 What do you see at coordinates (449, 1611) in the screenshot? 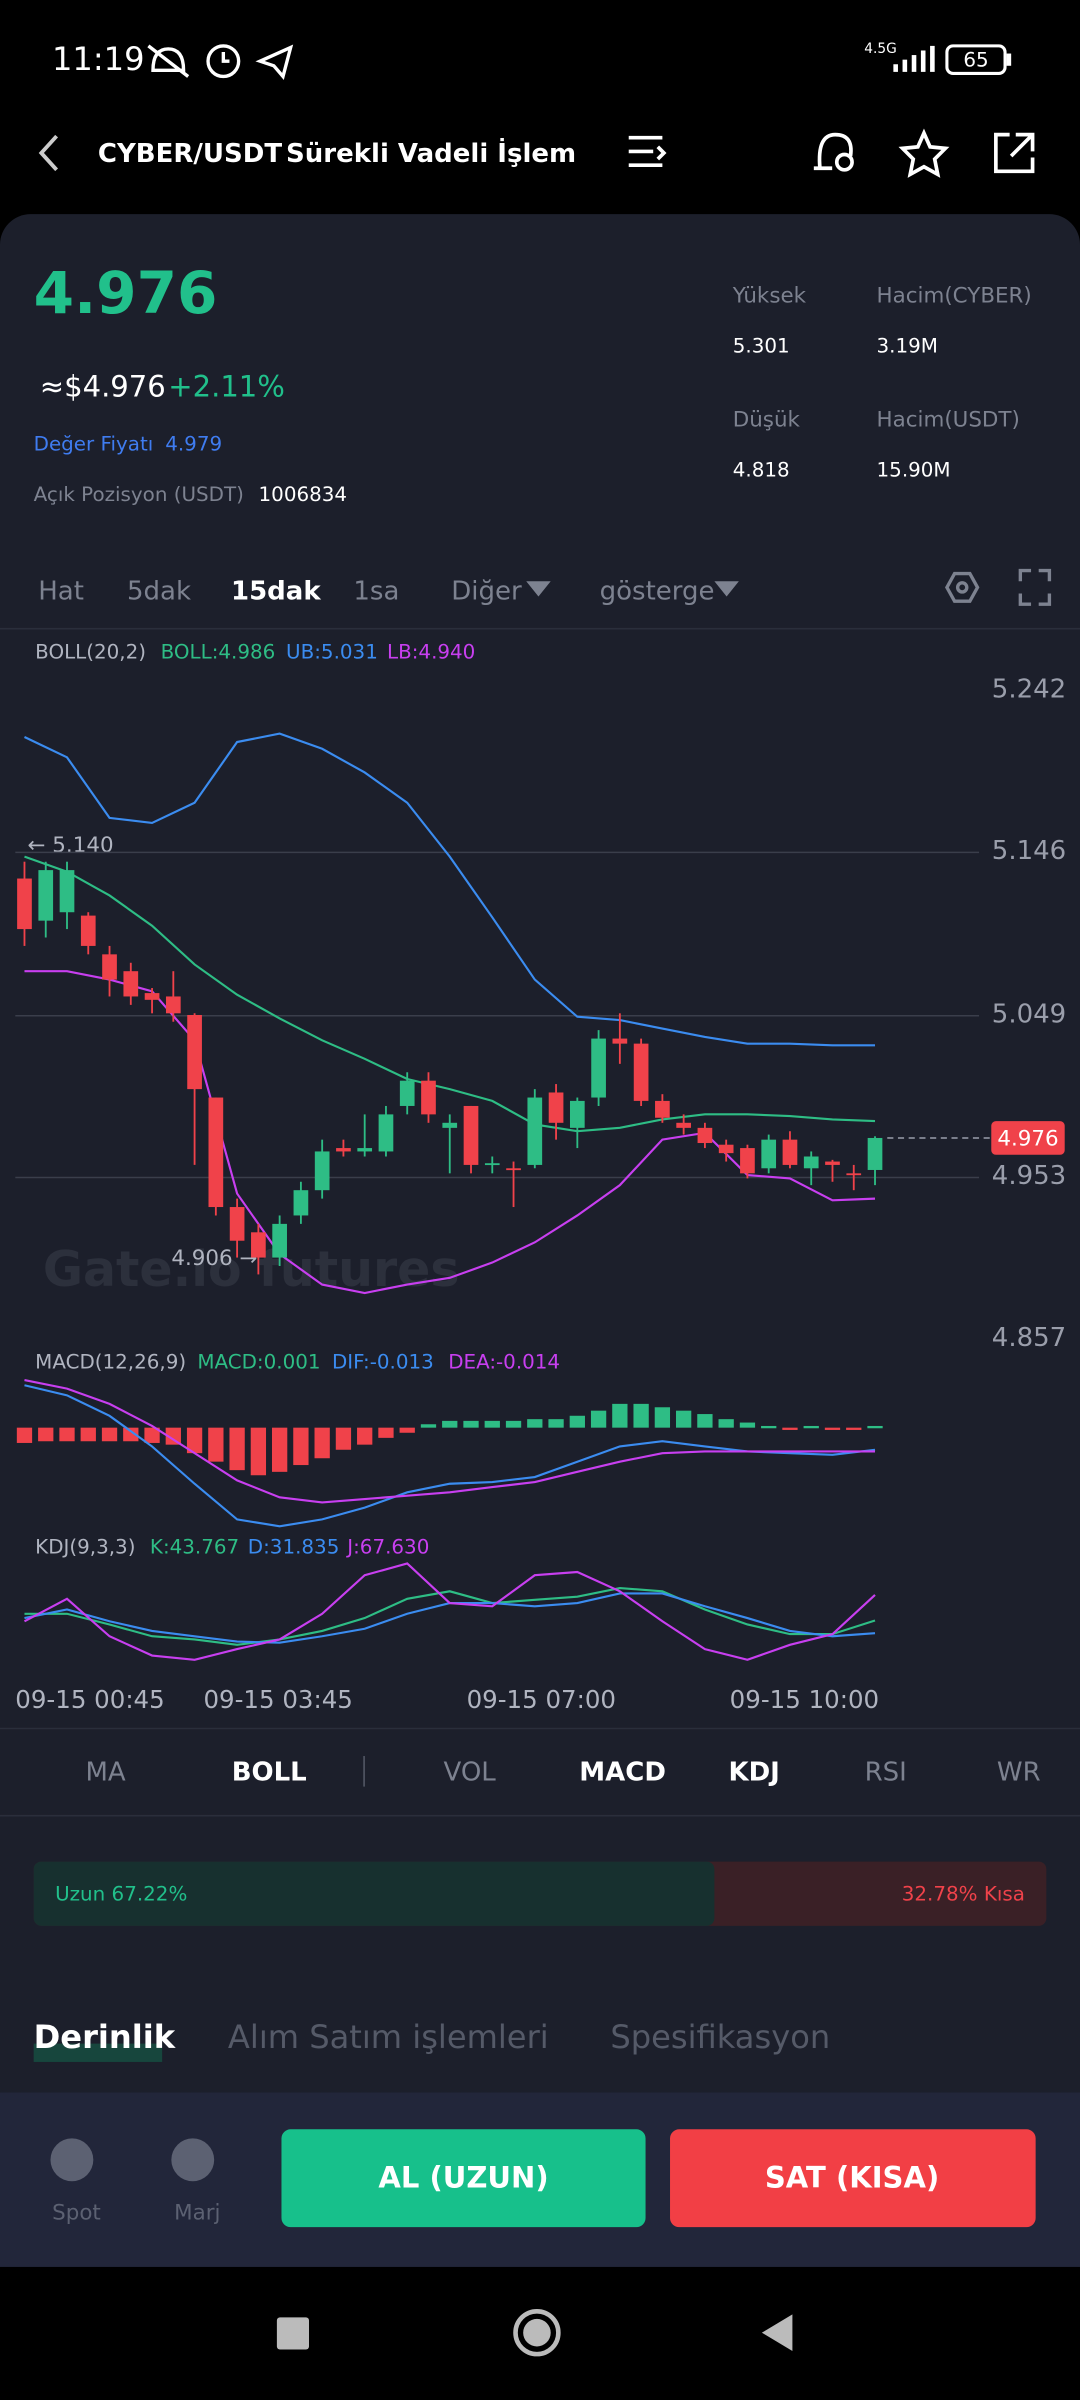
I see `j-line` at bounding box center [449, 1611].